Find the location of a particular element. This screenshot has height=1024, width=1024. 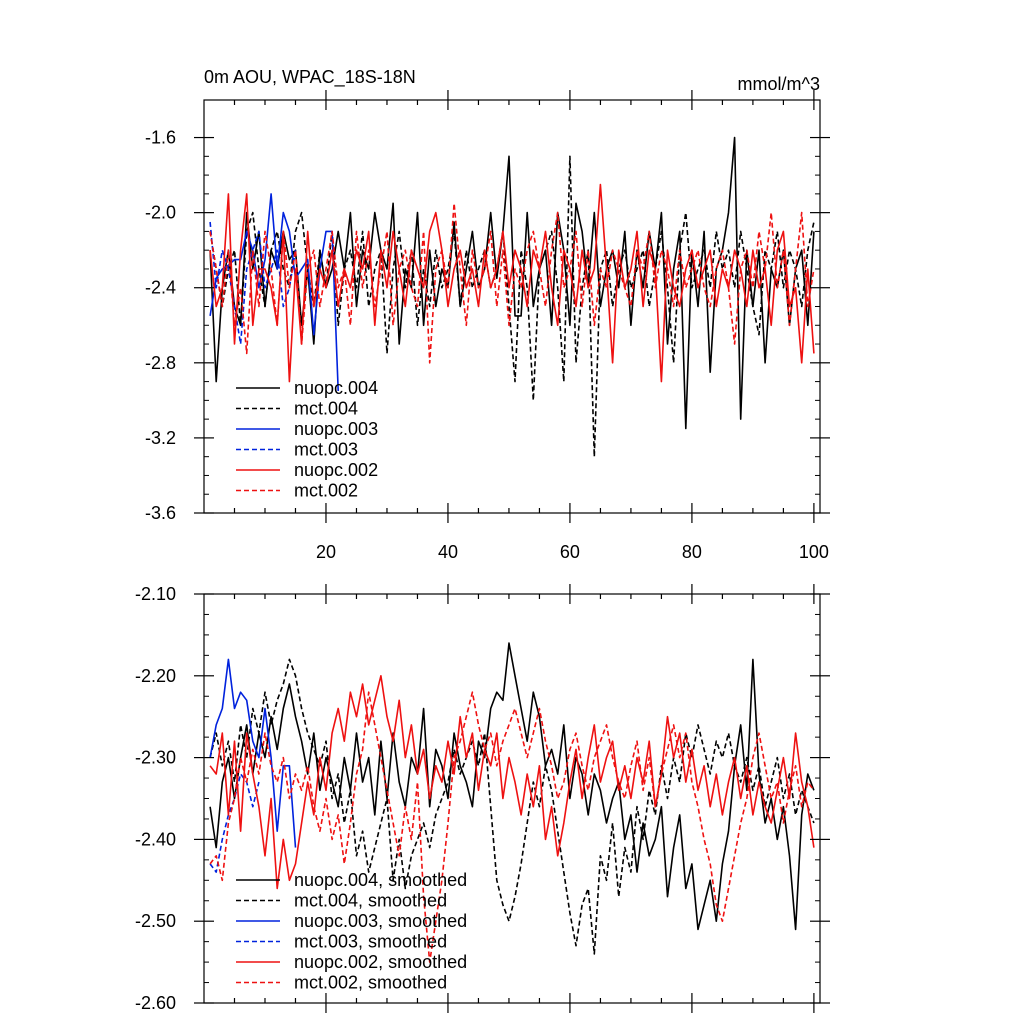

y-tick-label: -2.0 is located at coordinates (160, 213).